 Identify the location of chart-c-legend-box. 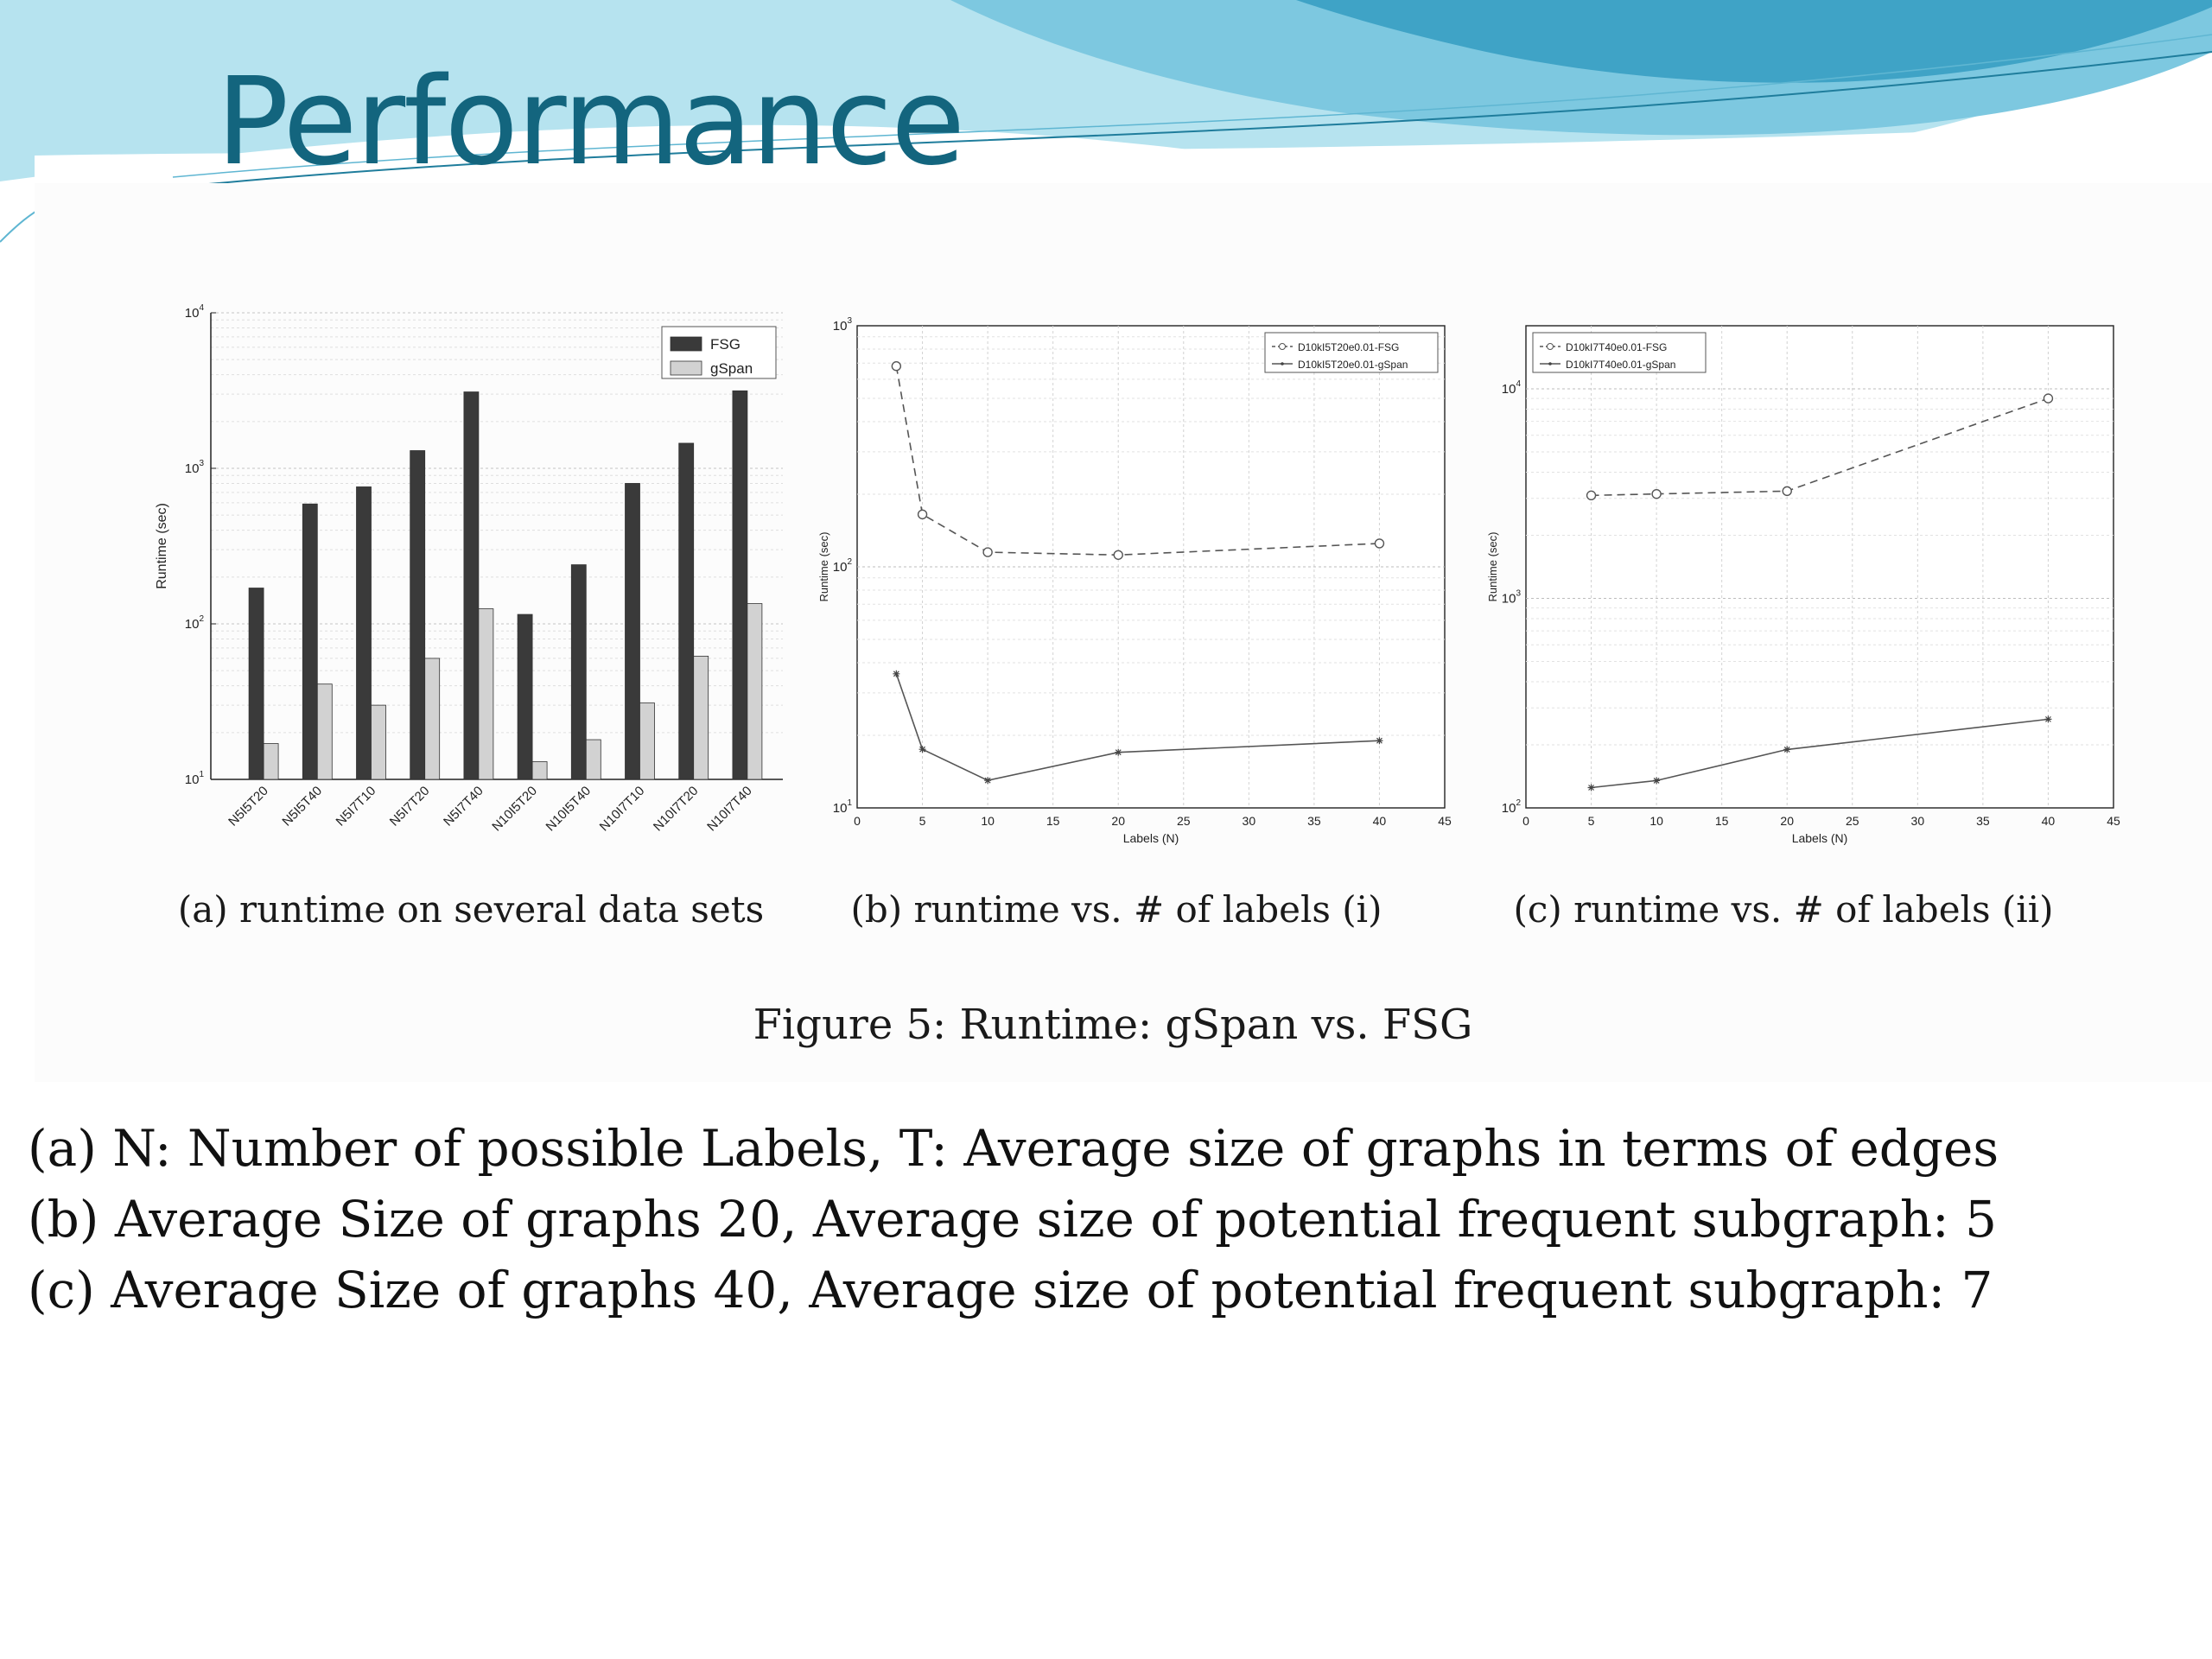
(1619, 352).